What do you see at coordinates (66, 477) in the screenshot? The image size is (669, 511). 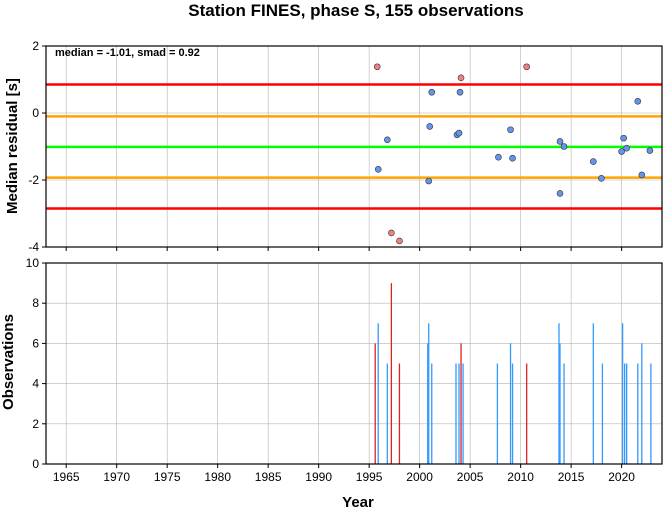 I see `x-tick-label: 1965` at bounding box center [66, 477].